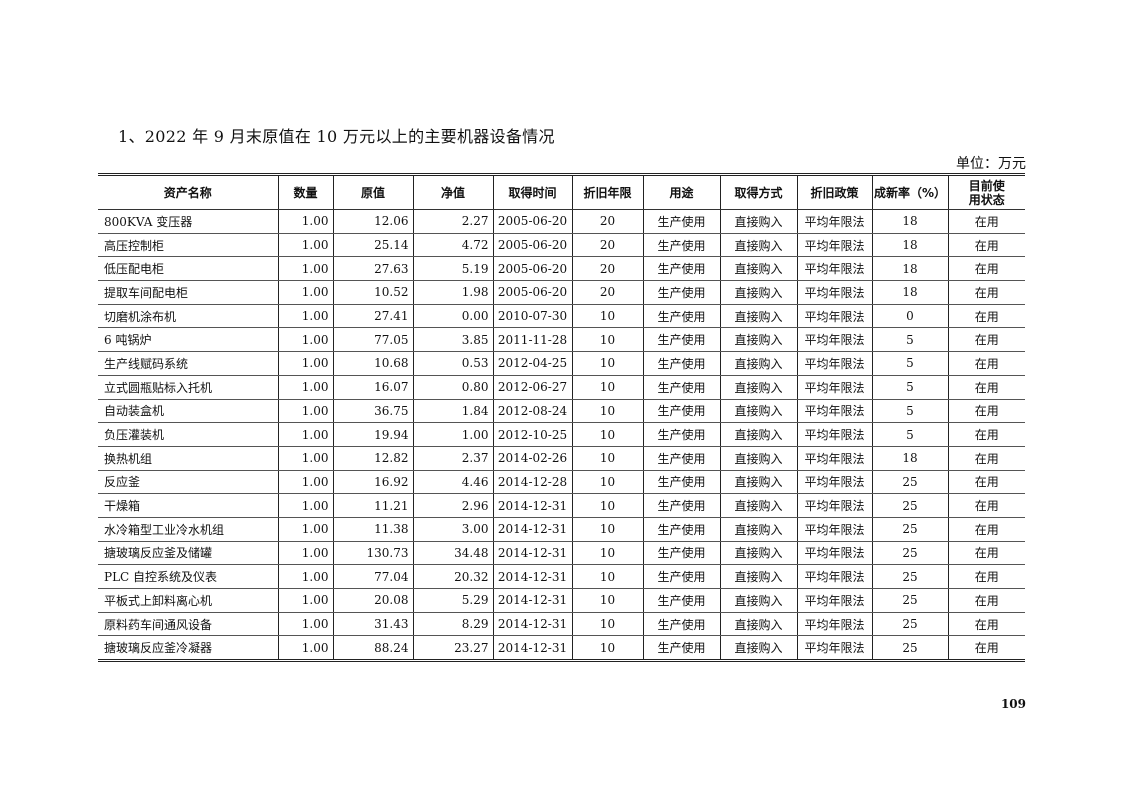 The height and width of the screenshot is (793, 1122). I want to click on cell-net-value: 4.46, so click(453, 482).